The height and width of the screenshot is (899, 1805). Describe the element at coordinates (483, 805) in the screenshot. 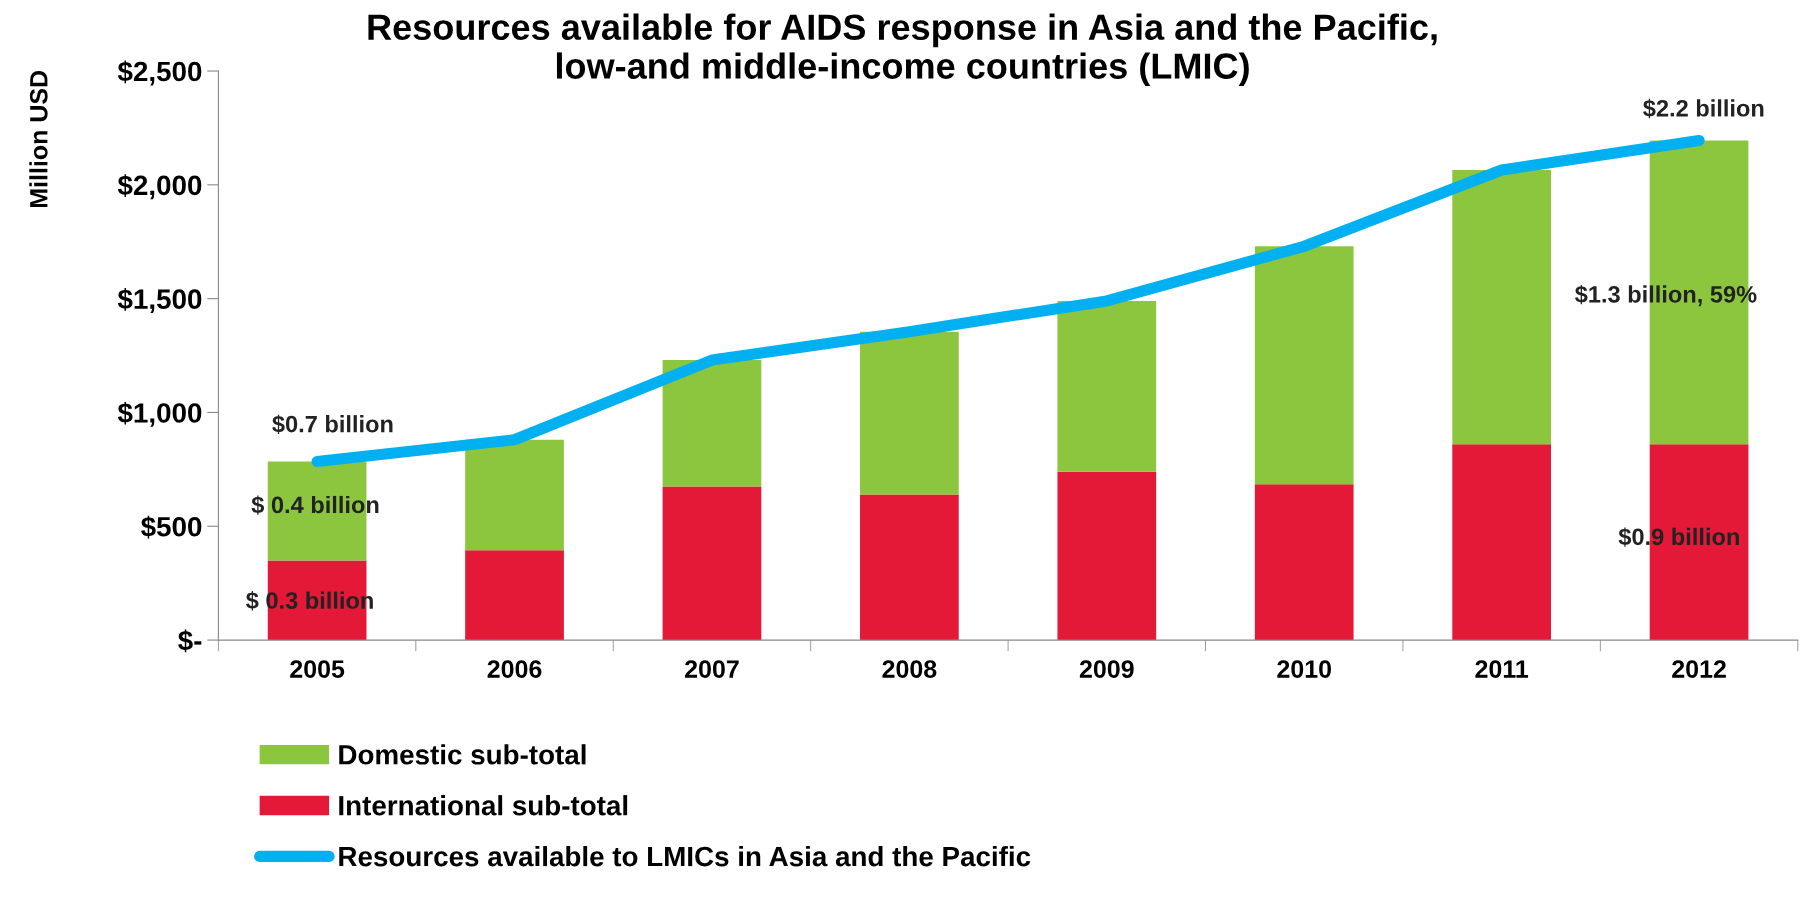

I see `legend-label: International sub-total` at that location.